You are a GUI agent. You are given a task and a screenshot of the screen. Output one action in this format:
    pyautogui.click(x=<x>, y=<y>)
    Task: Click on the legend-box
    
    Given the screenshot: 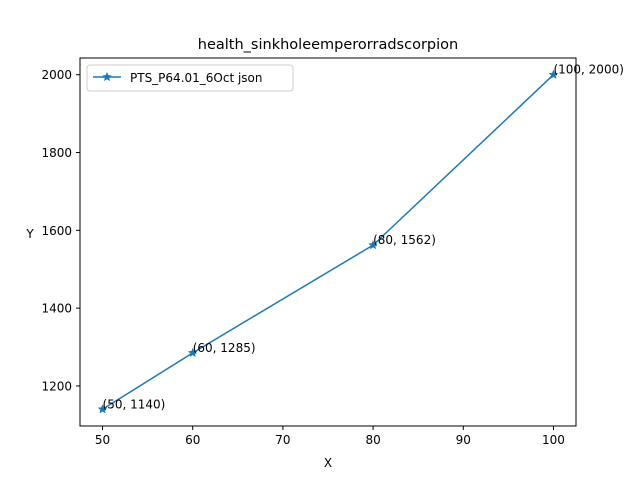 What is the action you would take?
    pyautogui.click(x=190, y=78)
    